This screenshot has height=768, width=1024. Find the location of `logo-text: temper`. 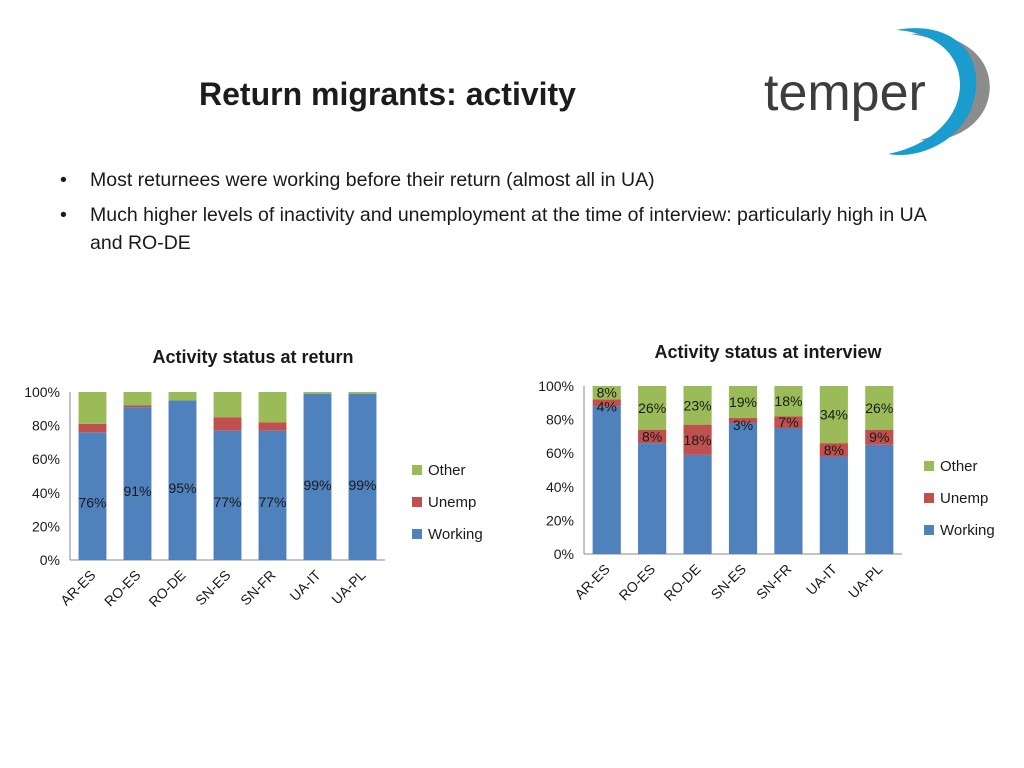

logo-text: temper is located at coordinates (845, 93).